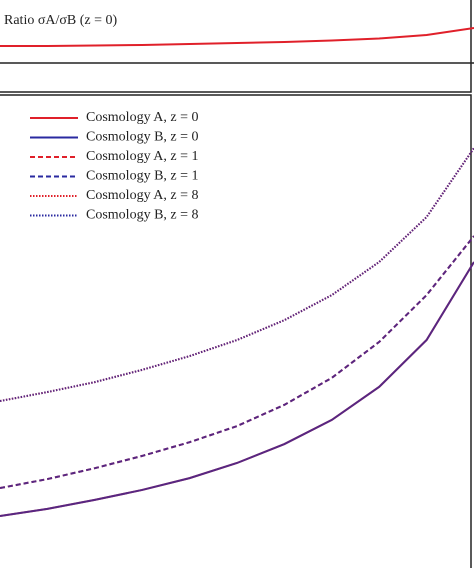  I want to click on legend-label: Cosmology A, z = 8, so click(142, 195).